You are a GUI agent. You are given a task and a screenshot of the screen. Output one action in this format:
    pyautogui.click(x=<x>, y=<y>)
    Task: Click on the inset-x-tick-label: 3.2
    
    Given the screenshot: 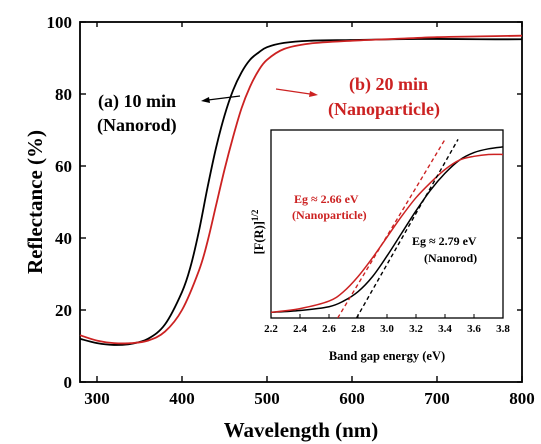 What is the action you would take?
    pyautogui.click(x=416, y=329)
    